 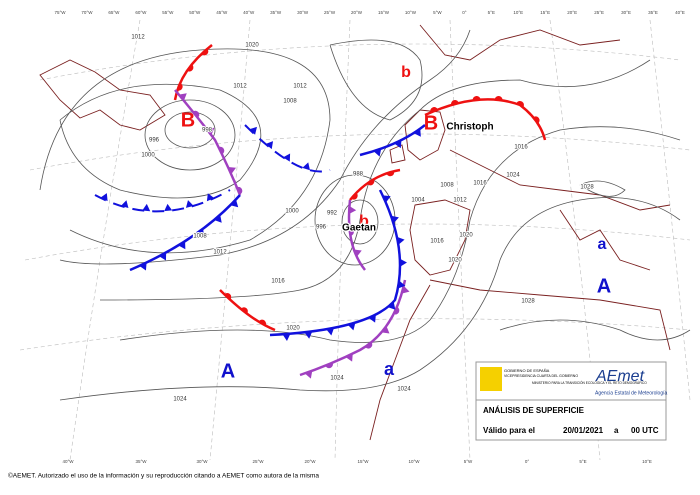 I want to click on longitude-label: 25°E, so click(x=599, y=12).